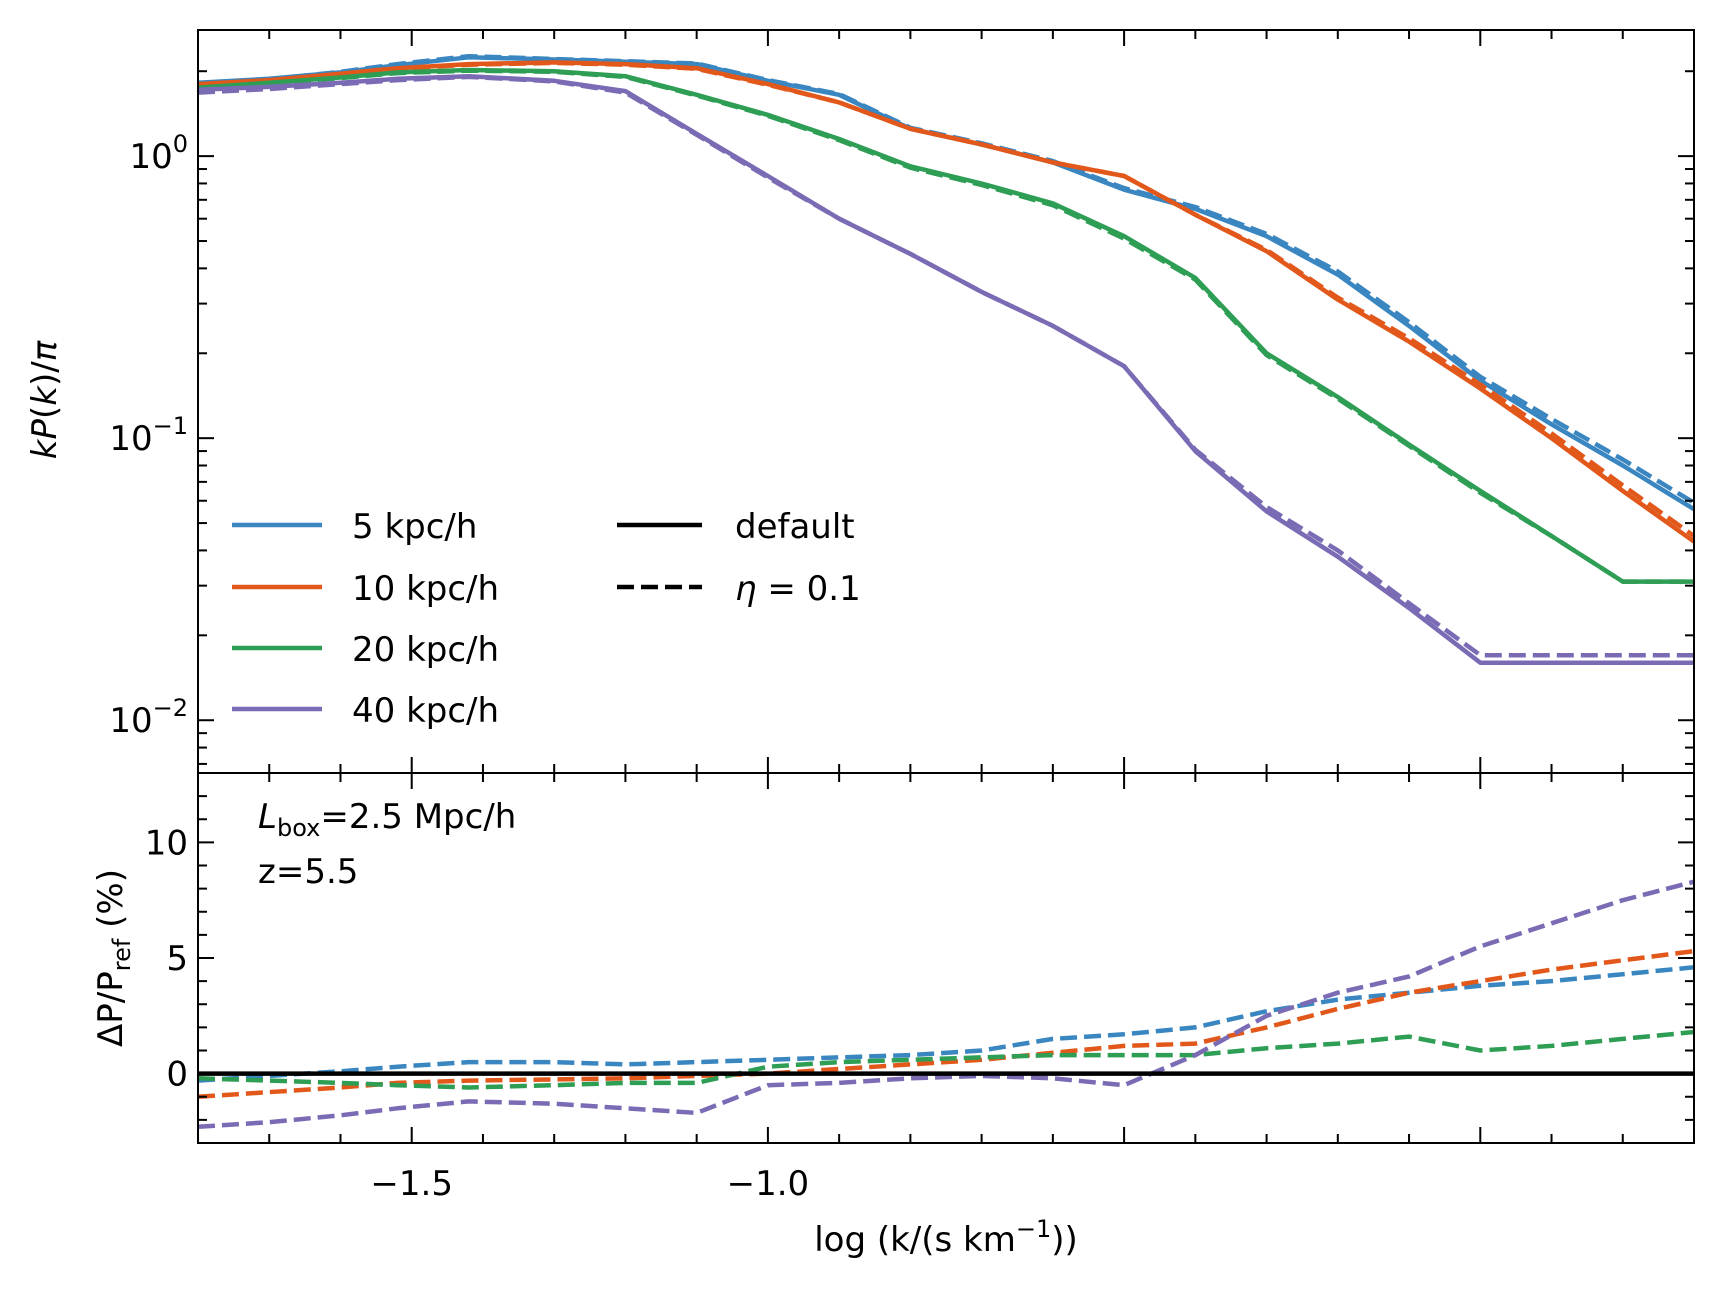 This screenshot has height=1289, width=1714. What do you see at coordinates (111, 1009) in the screenshot?
I see `ylabel-dp: ΔP/P` at bounding box center [111, 1009].